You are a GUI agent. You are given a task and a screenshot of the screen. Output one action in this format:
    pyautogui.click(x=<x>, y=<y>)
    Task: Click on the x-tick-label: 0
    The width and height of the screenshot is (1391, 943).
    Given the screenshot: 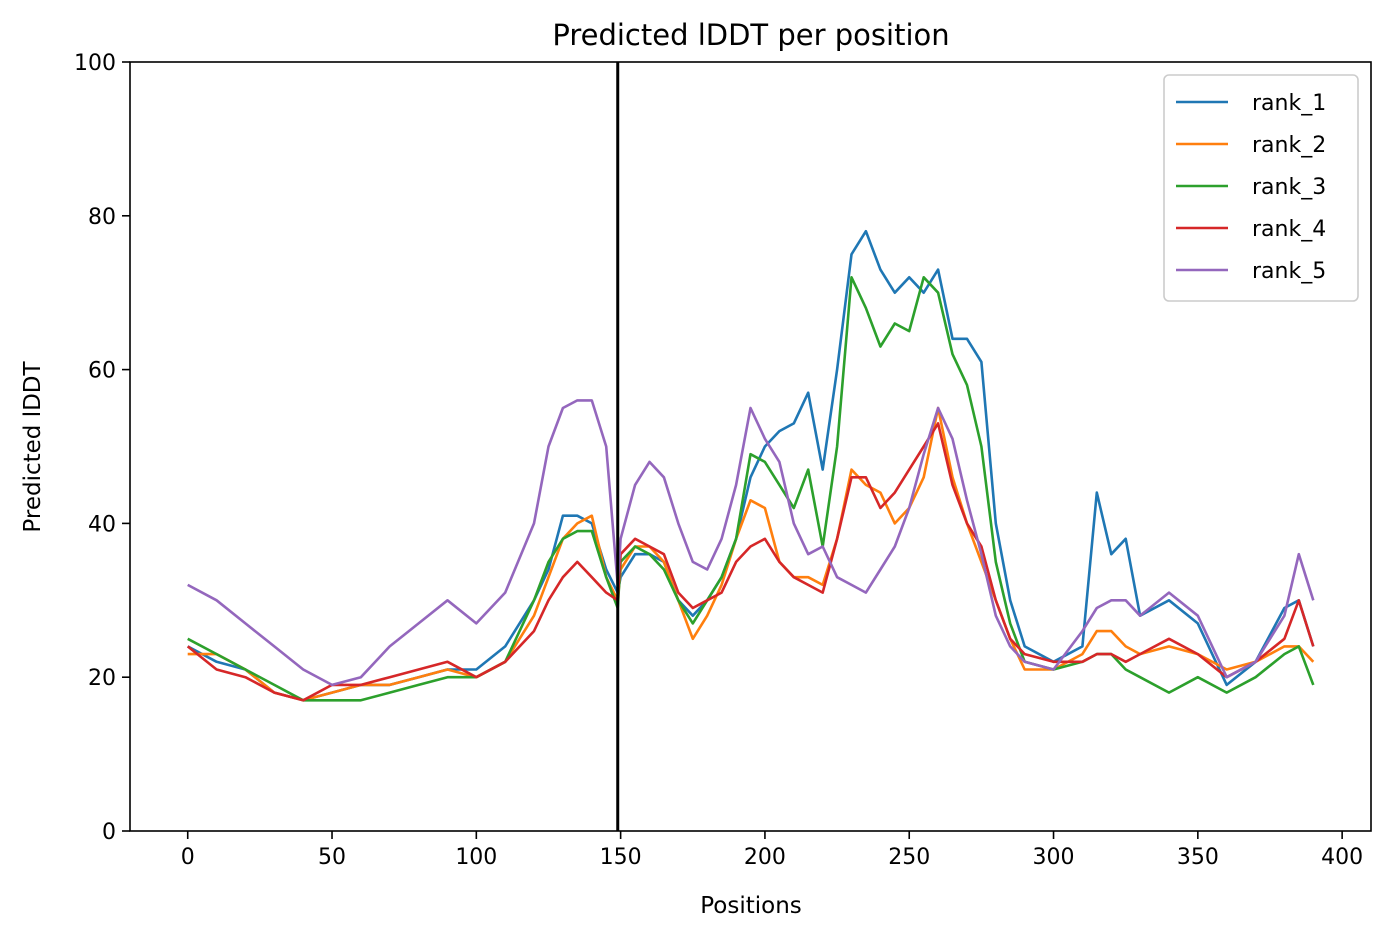 What is the action you would take?
    pyautogui.click(x=188, y=857)
    